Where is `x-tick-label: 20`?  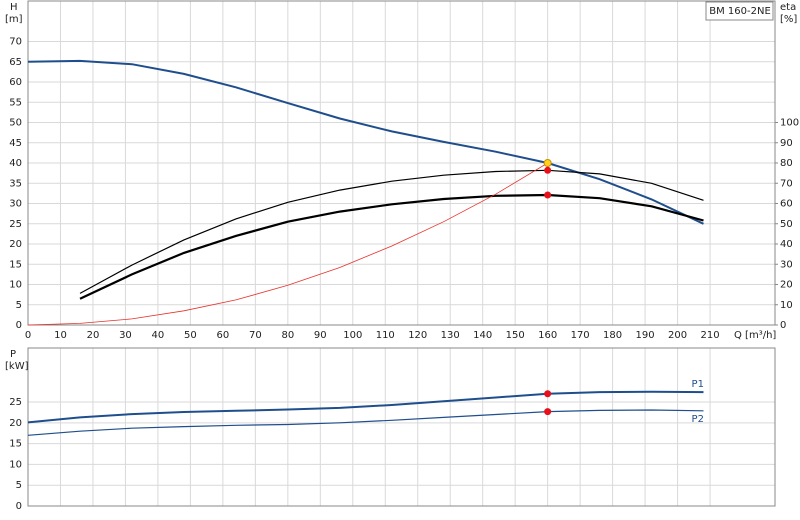
x-tick-label: 20 is located at coordinates (93, 335).